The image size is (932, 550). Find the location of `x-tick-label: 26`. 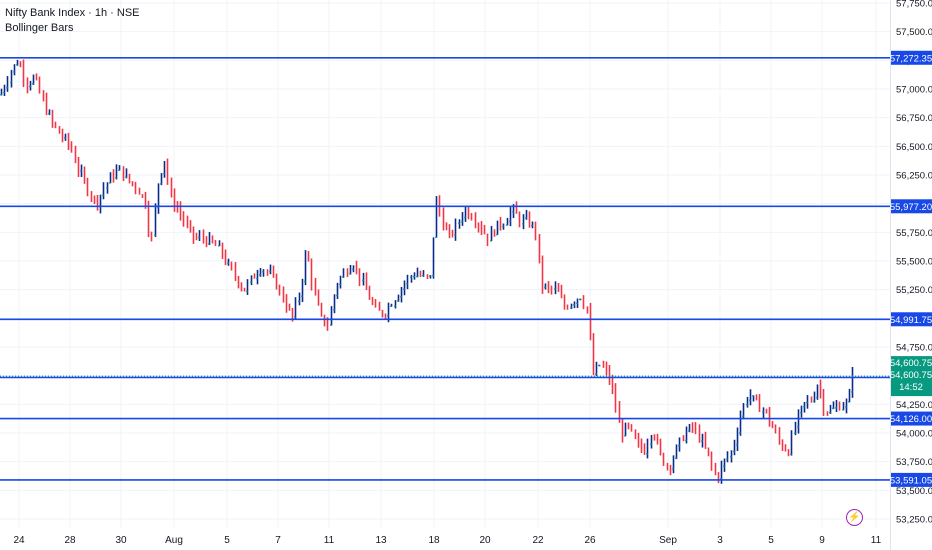

x-tick-label: 26 is located at coordinates (590, 540).